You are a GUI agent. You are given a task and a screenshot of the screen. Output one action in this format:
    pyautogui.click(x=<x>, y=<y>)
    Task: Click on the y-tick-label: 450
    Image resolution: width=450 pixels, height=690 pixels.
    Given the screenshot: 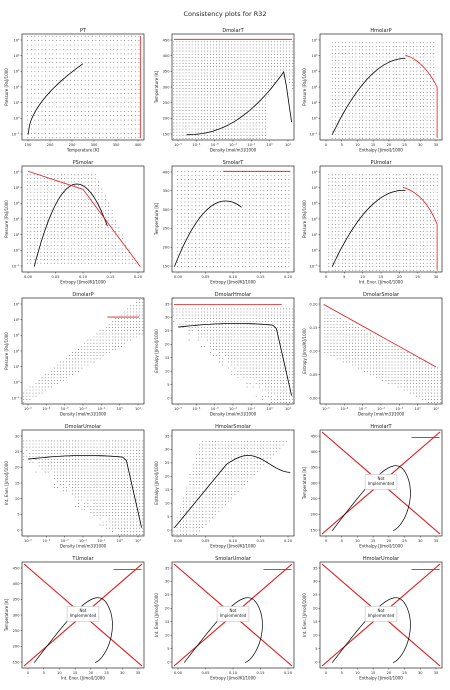 What is the action you would take?
    pyautogui.click(x=17, y=568)
    